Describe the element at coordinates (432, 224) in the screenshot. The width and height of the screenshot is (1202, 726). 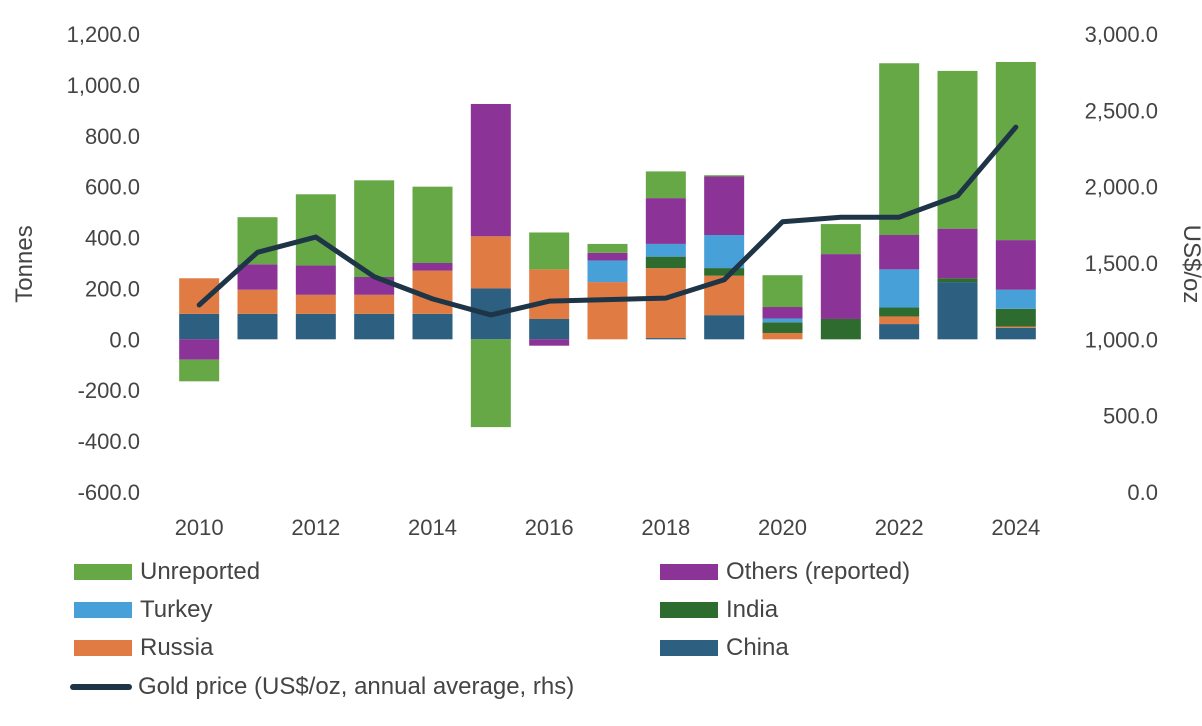
I see `bar-unreported-2014` at that location.